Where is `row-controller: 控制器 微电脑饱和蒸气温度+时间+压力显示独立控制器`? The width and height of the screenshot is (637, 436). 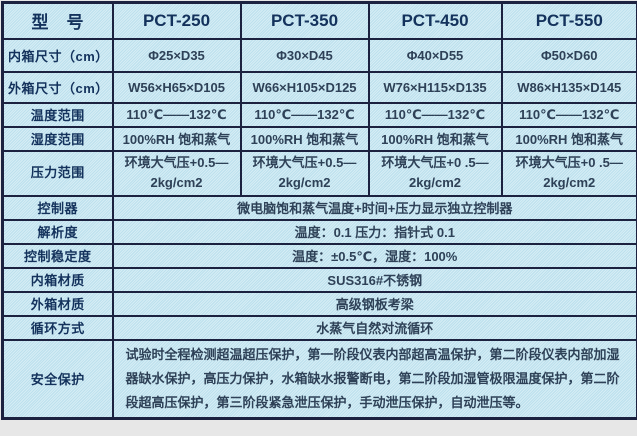 row-controller: 控制器 微电脑饱和蒸气温度+时间+压力显示独立控制器 is located at coordinates (320, 208).